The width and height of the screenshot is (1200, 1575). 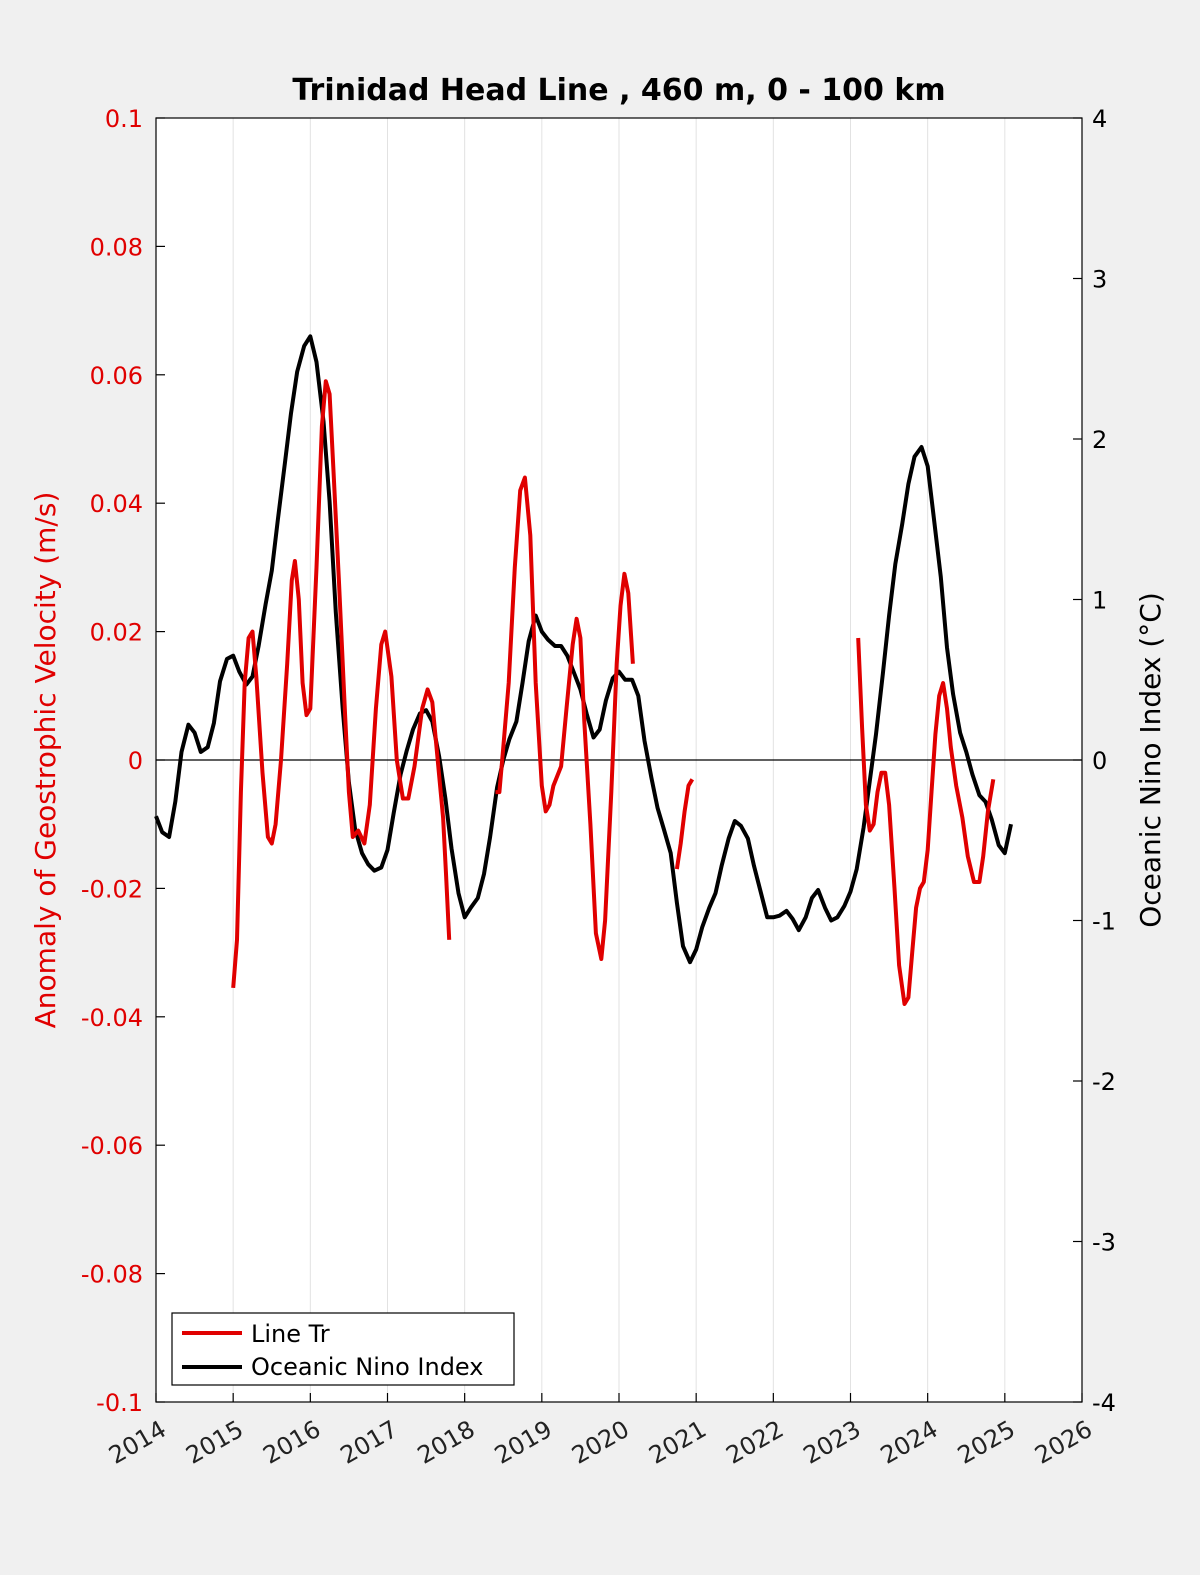 I want to click on legend-box, so click(x=343, y=1349).